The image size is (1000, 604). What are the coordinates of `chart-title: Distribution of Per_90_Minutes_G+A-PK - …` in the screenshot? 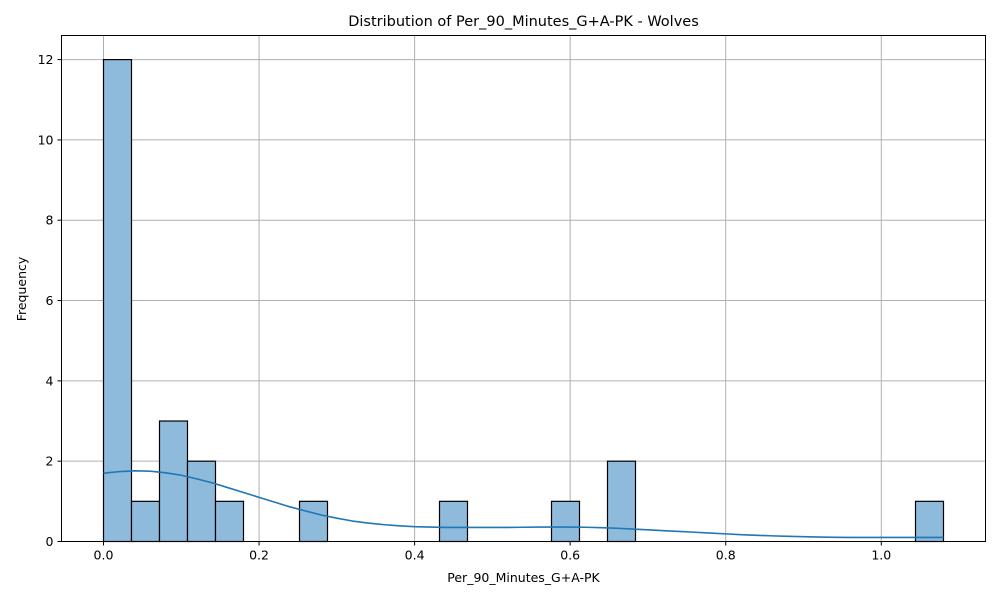 It's located at (523, 22).